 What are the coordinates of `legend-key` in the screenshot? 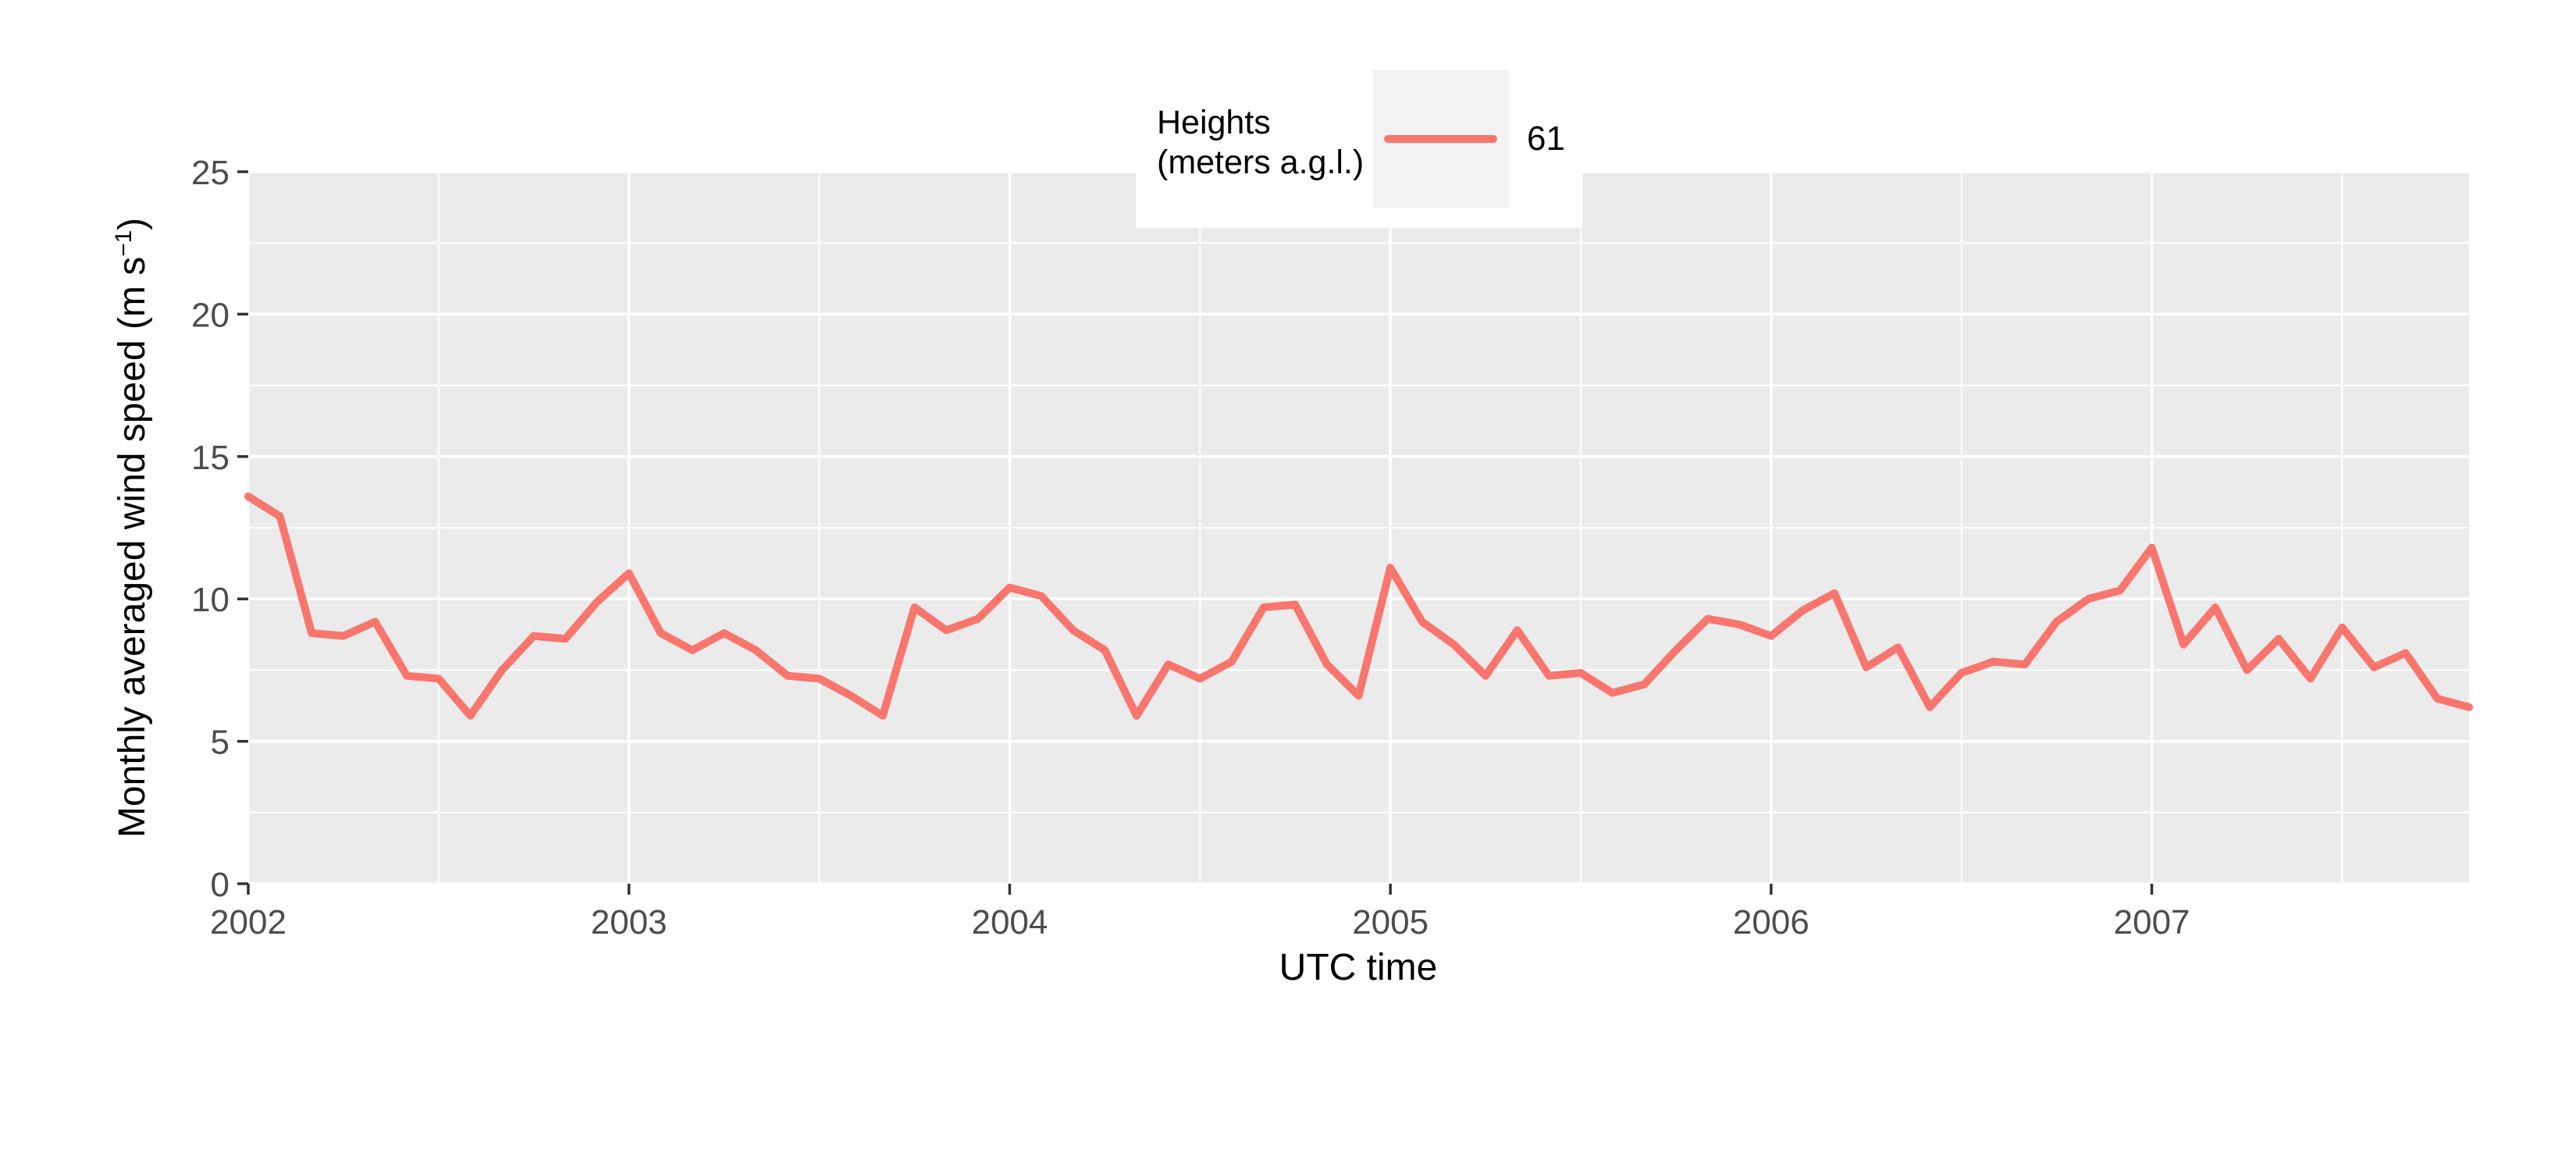 It's located at (1440, 139).